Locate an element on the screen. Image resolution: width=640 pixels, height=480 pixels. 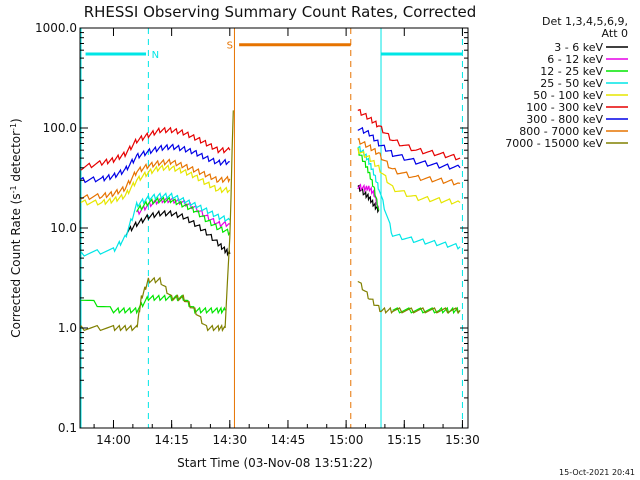
y-tick-label: 0.1 is located at coordinates (67, 428).